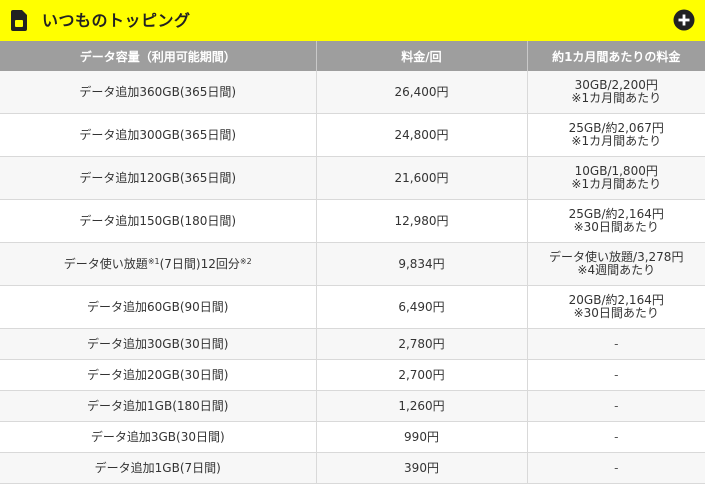  What do you see at coordinates (153, 261) in the screenshot?
I see `footnote-mark: ※1` at bounding box center [153, 261].